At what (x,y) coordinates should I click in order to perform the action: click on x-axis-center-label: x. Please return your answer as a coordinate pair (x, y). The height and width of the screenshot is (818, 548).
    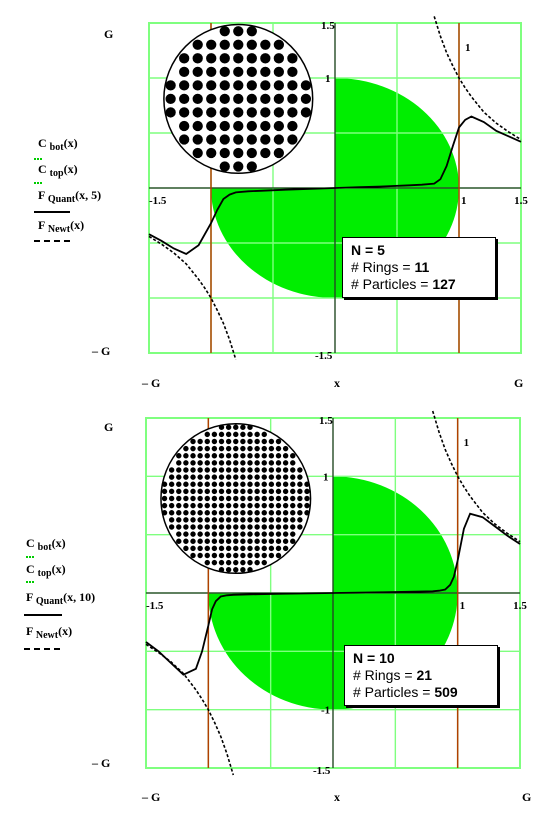
    Looking at the image, I should click on (337, 797).